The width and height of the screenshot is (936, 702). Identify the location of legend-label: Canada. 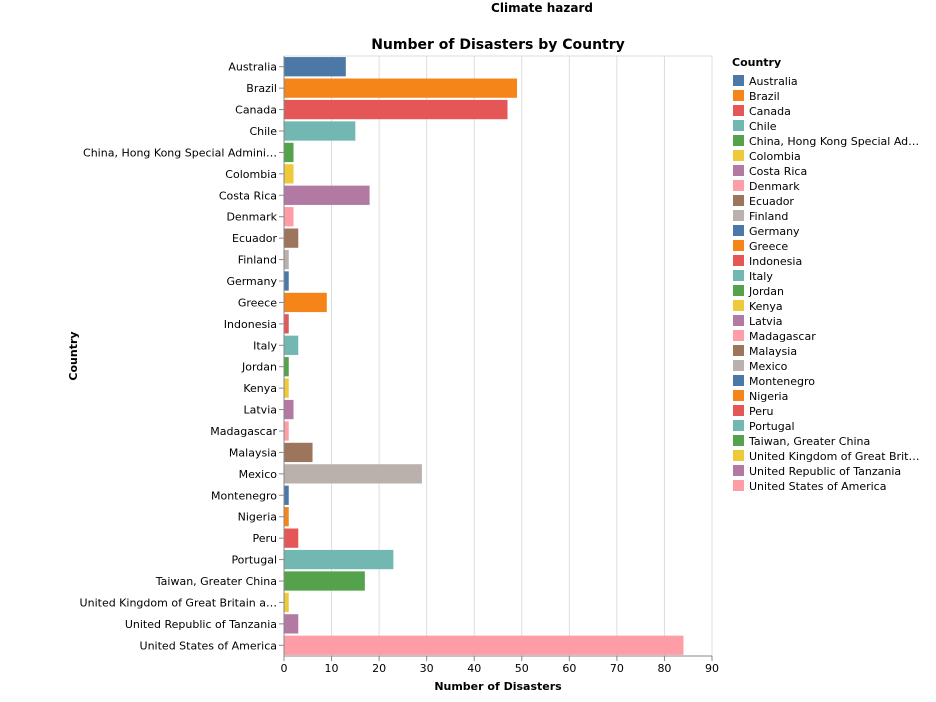
(770, 111).